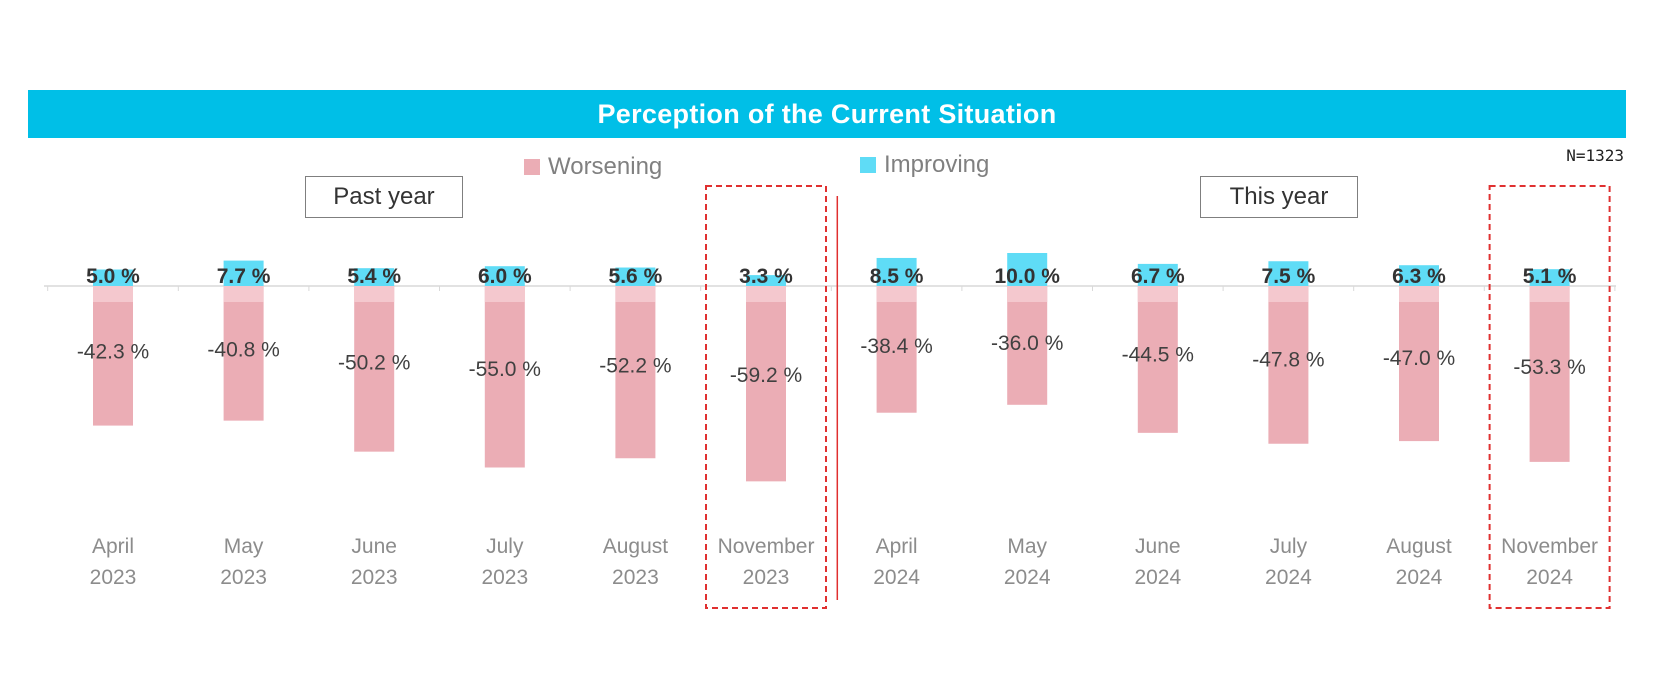 This screenshot has height=673, width=1659. I want to click on improving-value-label: 8.5 %, so click(897, 276).